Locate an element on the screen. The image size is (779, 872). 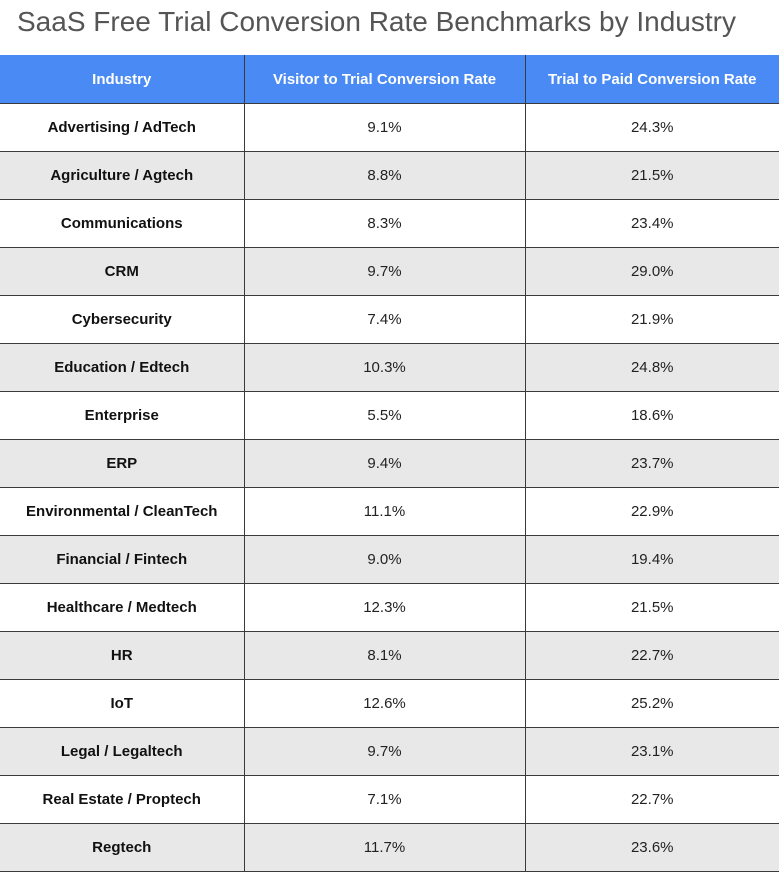
industry-cell: Environmental / CleanTech is located at coordinates (122, 511).